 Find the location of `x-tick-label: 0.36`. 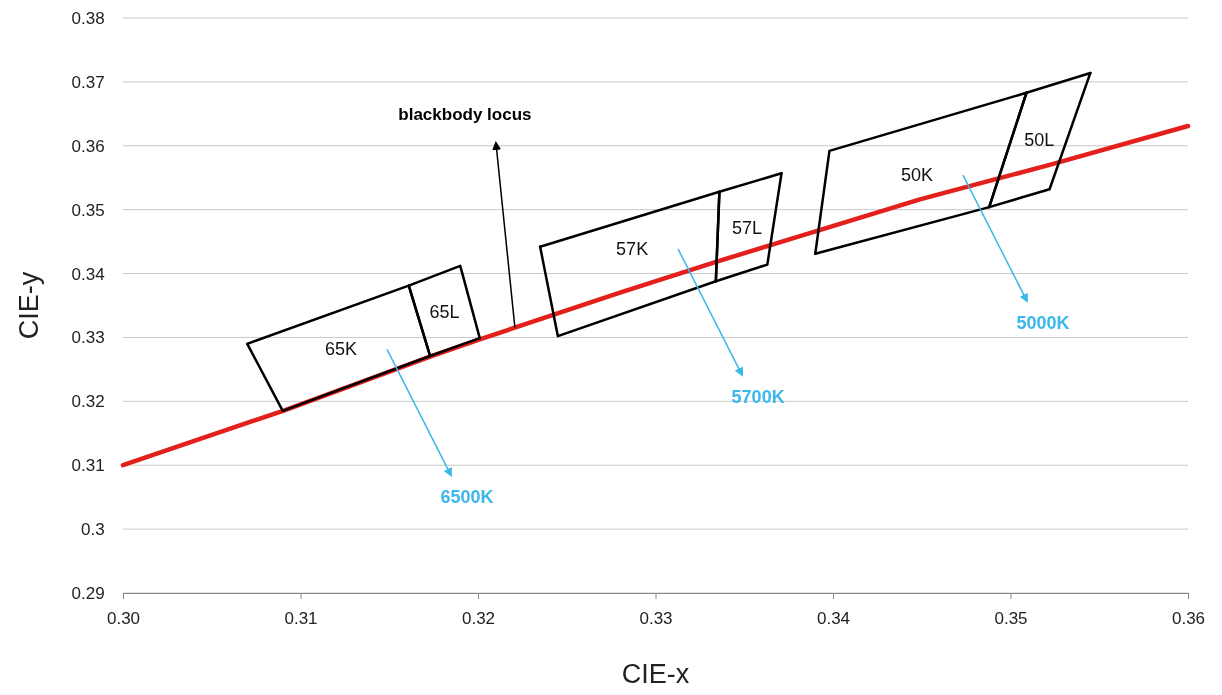

x-tick-label: 0.36 is located at coordinates (1188, 619).